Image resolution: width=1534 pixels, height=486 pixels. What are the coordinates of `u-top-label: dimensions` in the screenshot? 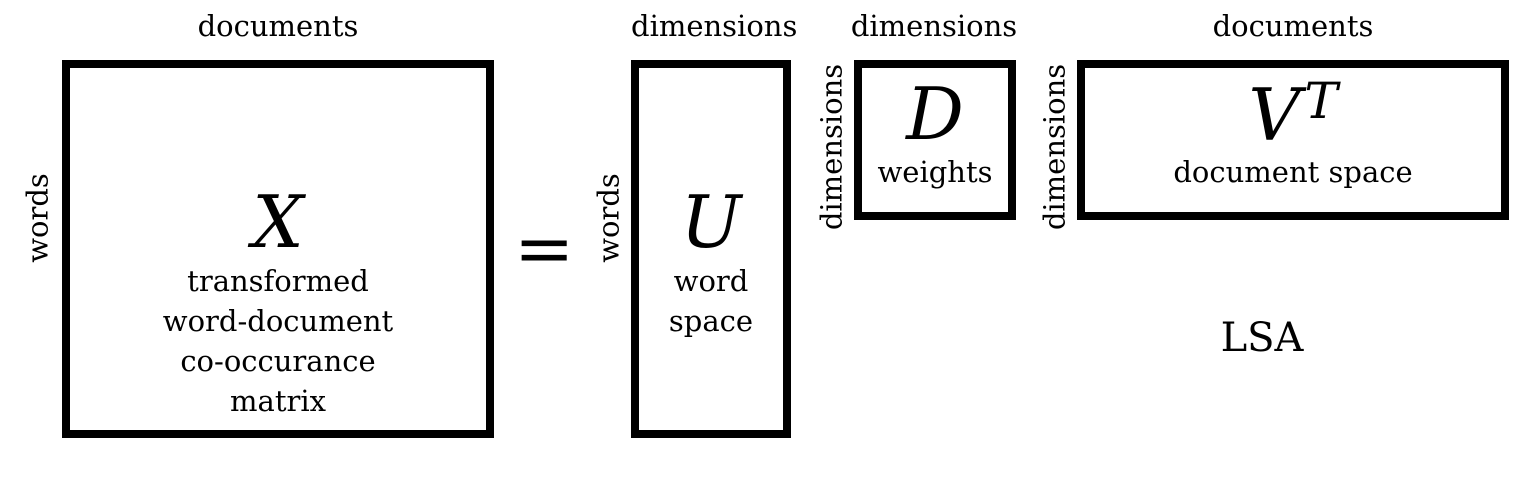 It's located at (714, 26).